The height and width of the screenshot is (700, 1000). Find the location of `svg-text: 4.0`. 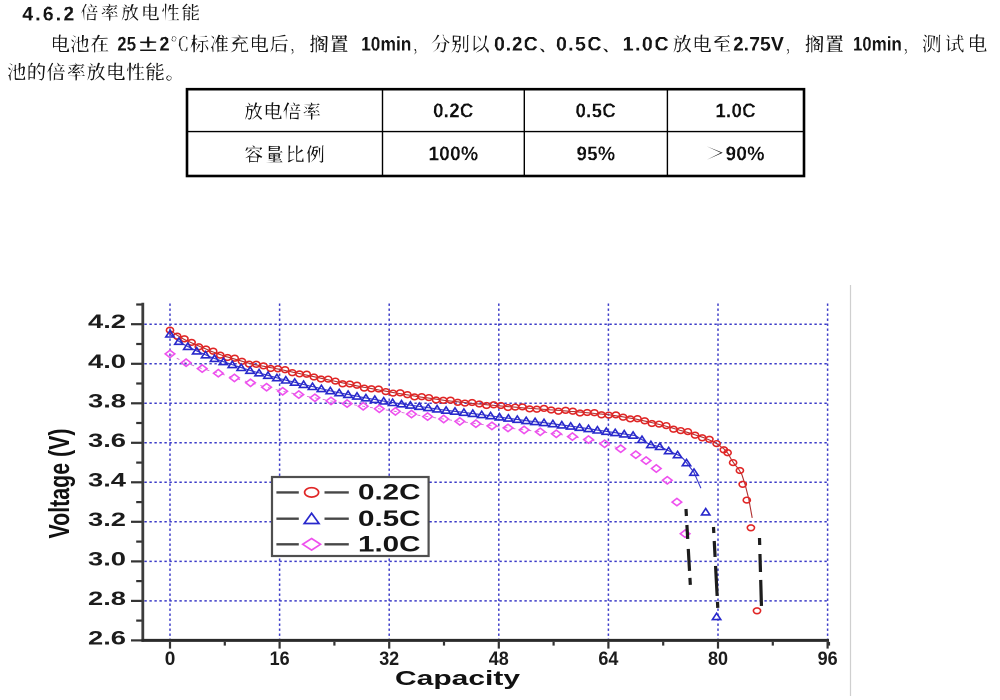

svg-text: 4.0 is located at coordinates (107, 362).